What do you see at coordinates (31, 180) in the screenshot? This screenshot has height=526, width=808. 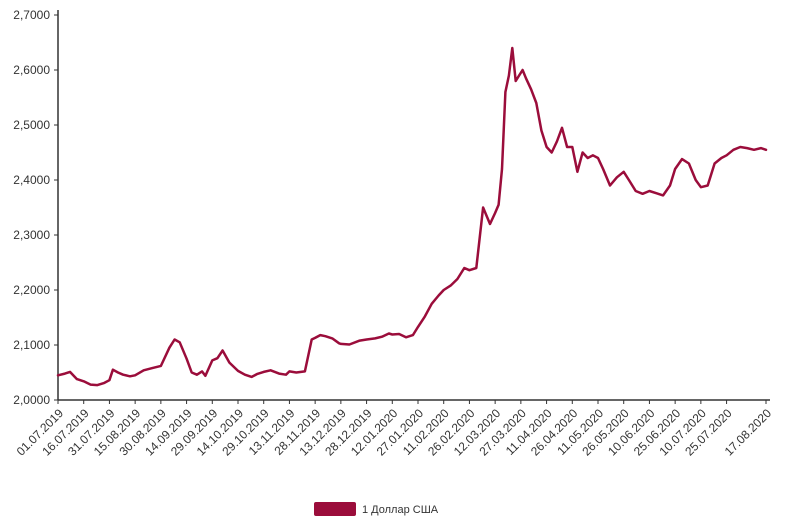 I see `y-tick-label: 2,4000` at bounding box center [31, 180].